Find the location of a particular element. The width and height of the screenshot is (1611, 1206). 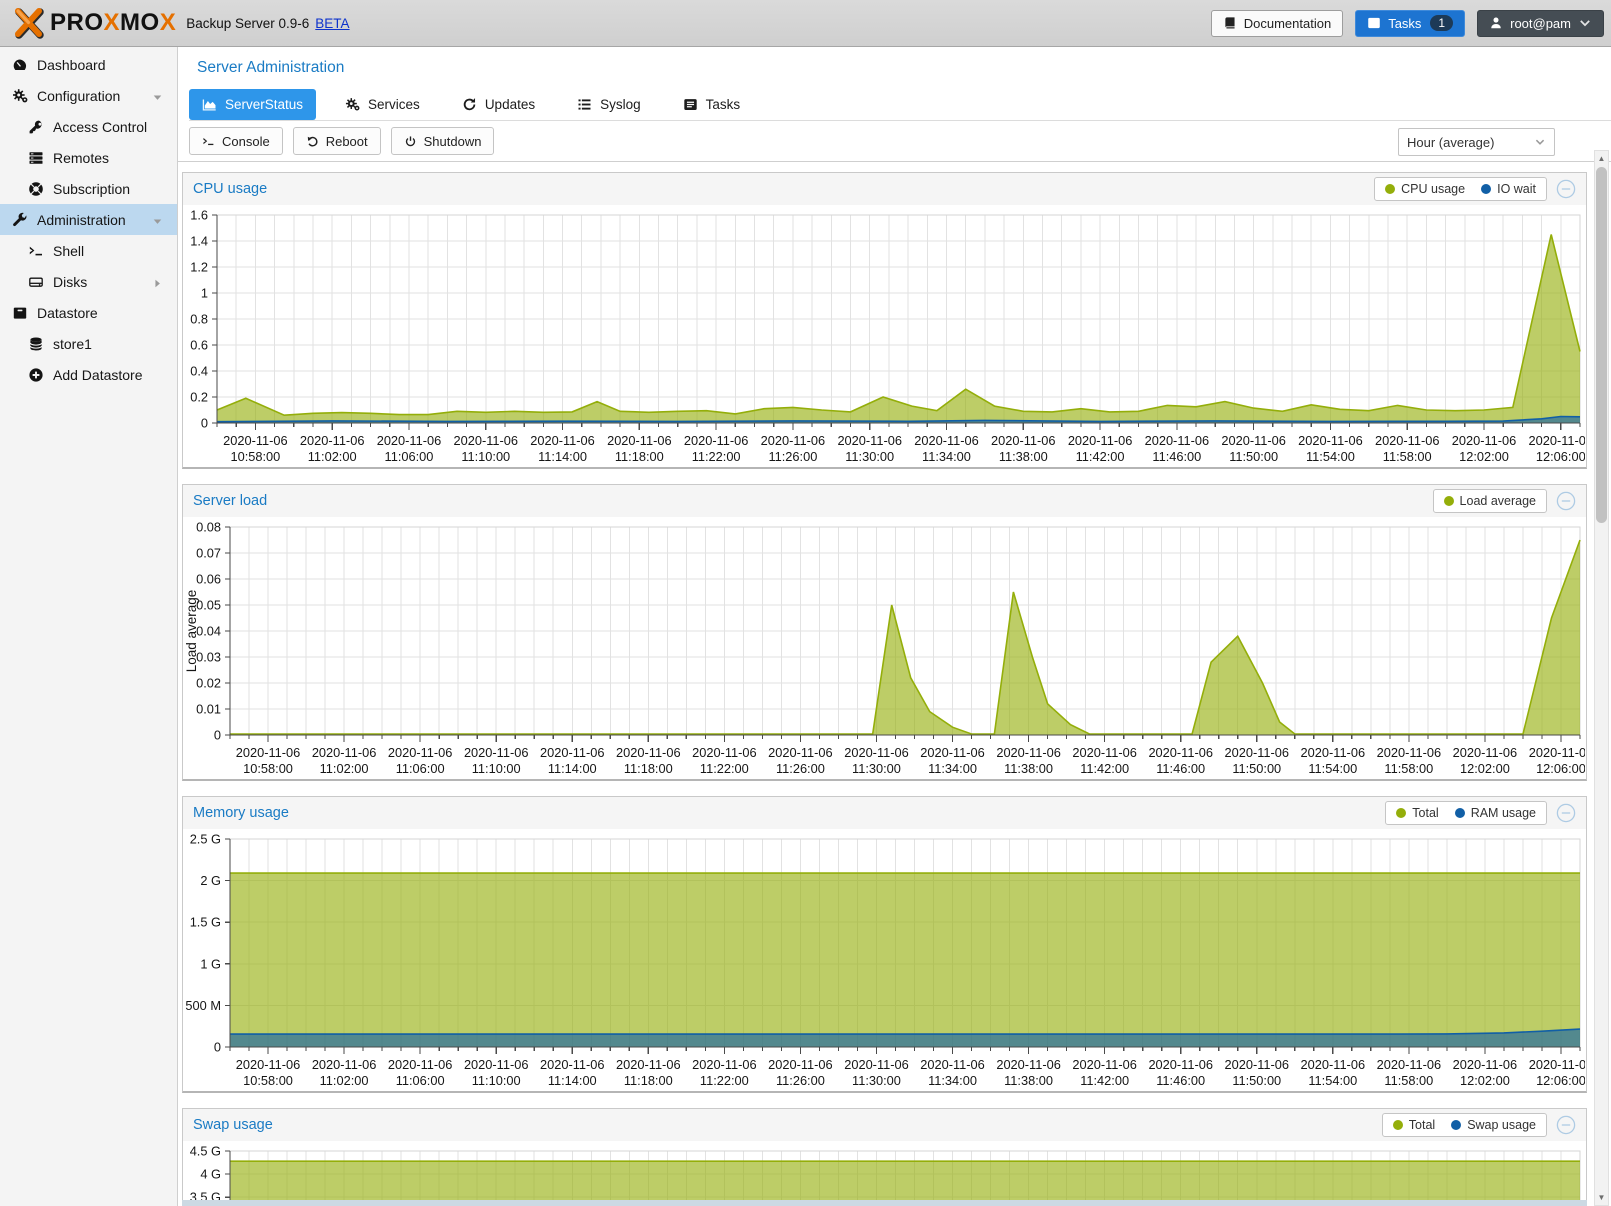

svg-text: 1 is located at coordinates (204, 293).